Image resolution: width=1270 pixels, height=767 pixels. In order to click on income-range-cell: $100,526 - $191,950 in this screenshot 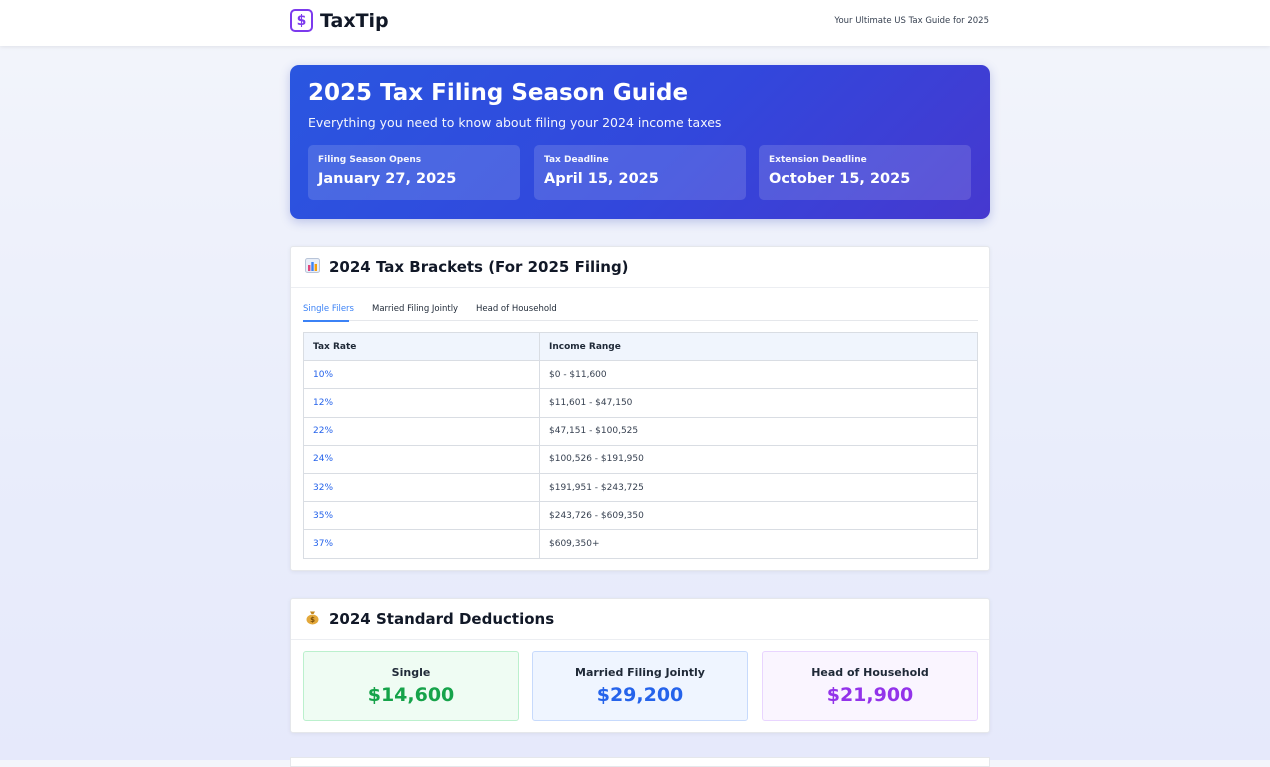, I will do `click(758, 459)`.